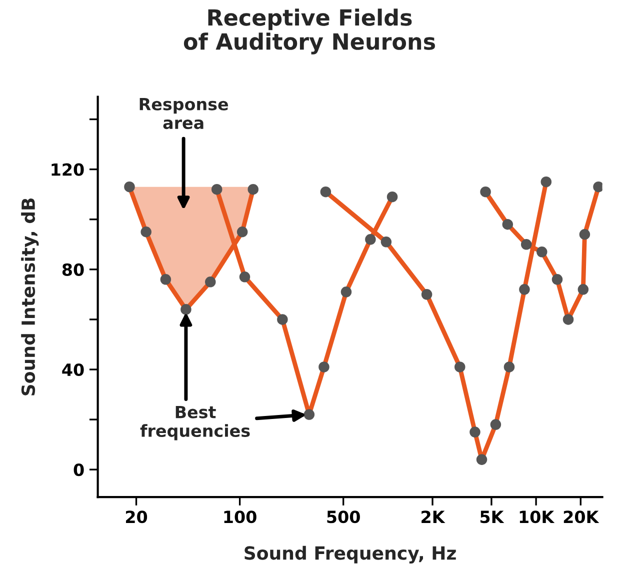  What do you see at coordinates (537, 517) in the screenshot?
I see `x-tick-label: 10K` at bounding box center [537, 517].